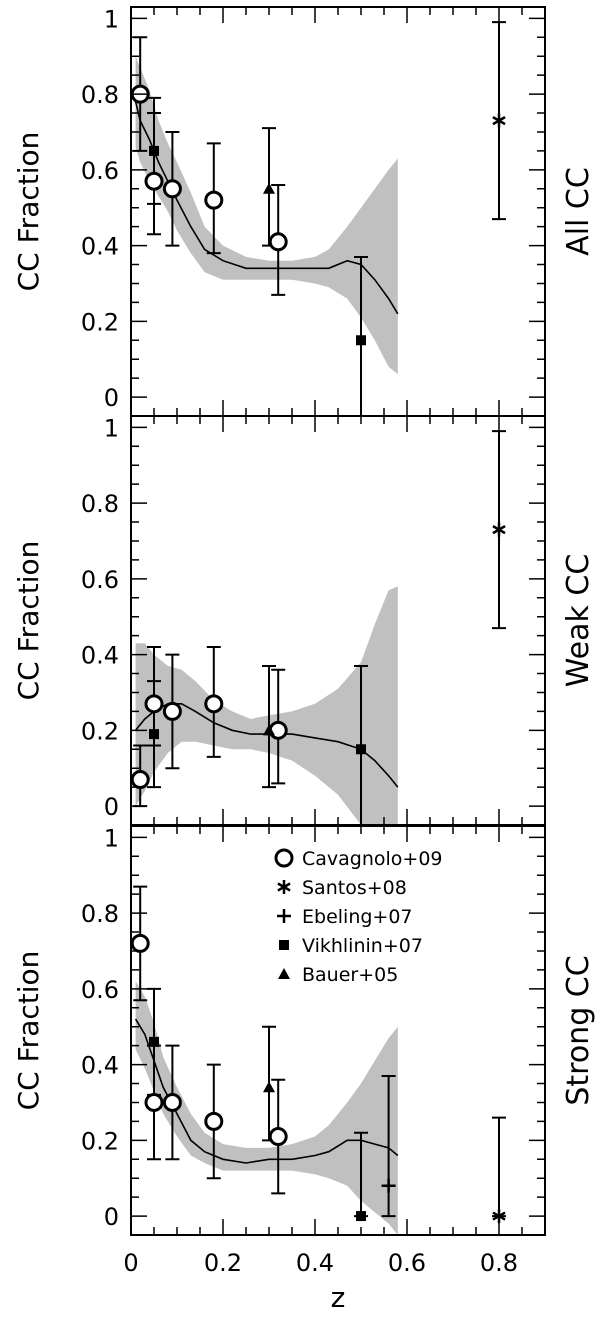 This screenshot has height=1320, width=605. Describe the element at coordinates (223, 1263) in the screenshot. I see `xtick-label: 0.2` at that location.